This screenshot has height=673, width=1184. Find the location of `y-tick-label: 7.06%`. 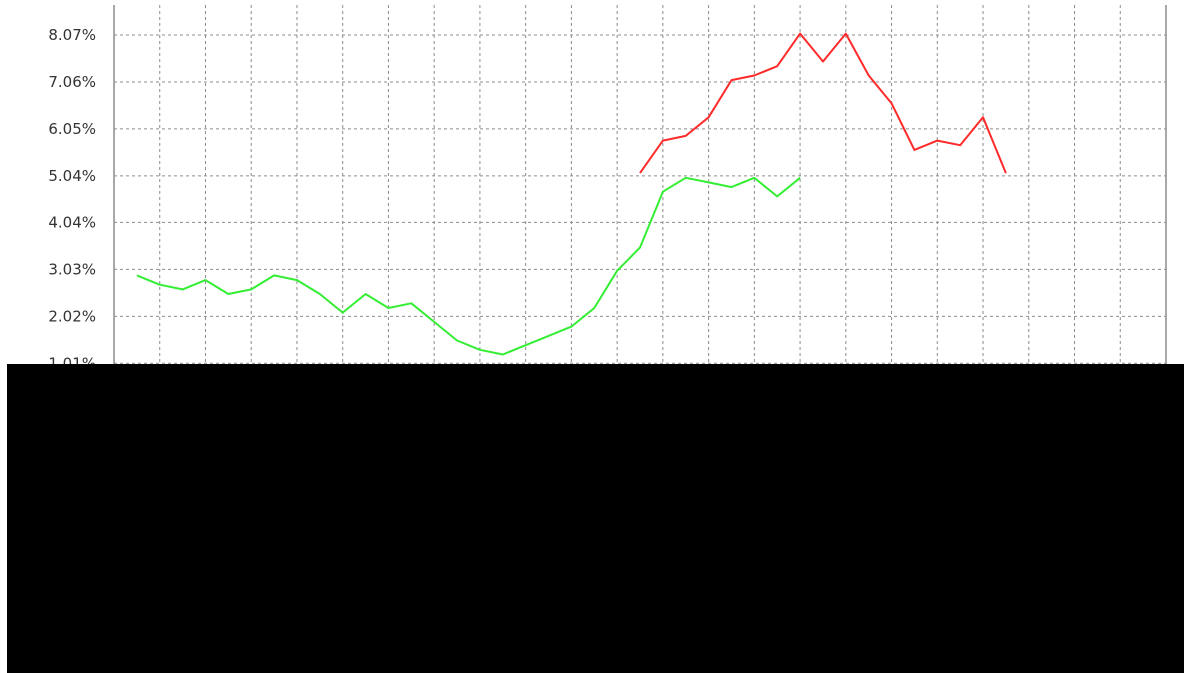

y-tick-label: 7.06% is located at coordinates (72, 82).